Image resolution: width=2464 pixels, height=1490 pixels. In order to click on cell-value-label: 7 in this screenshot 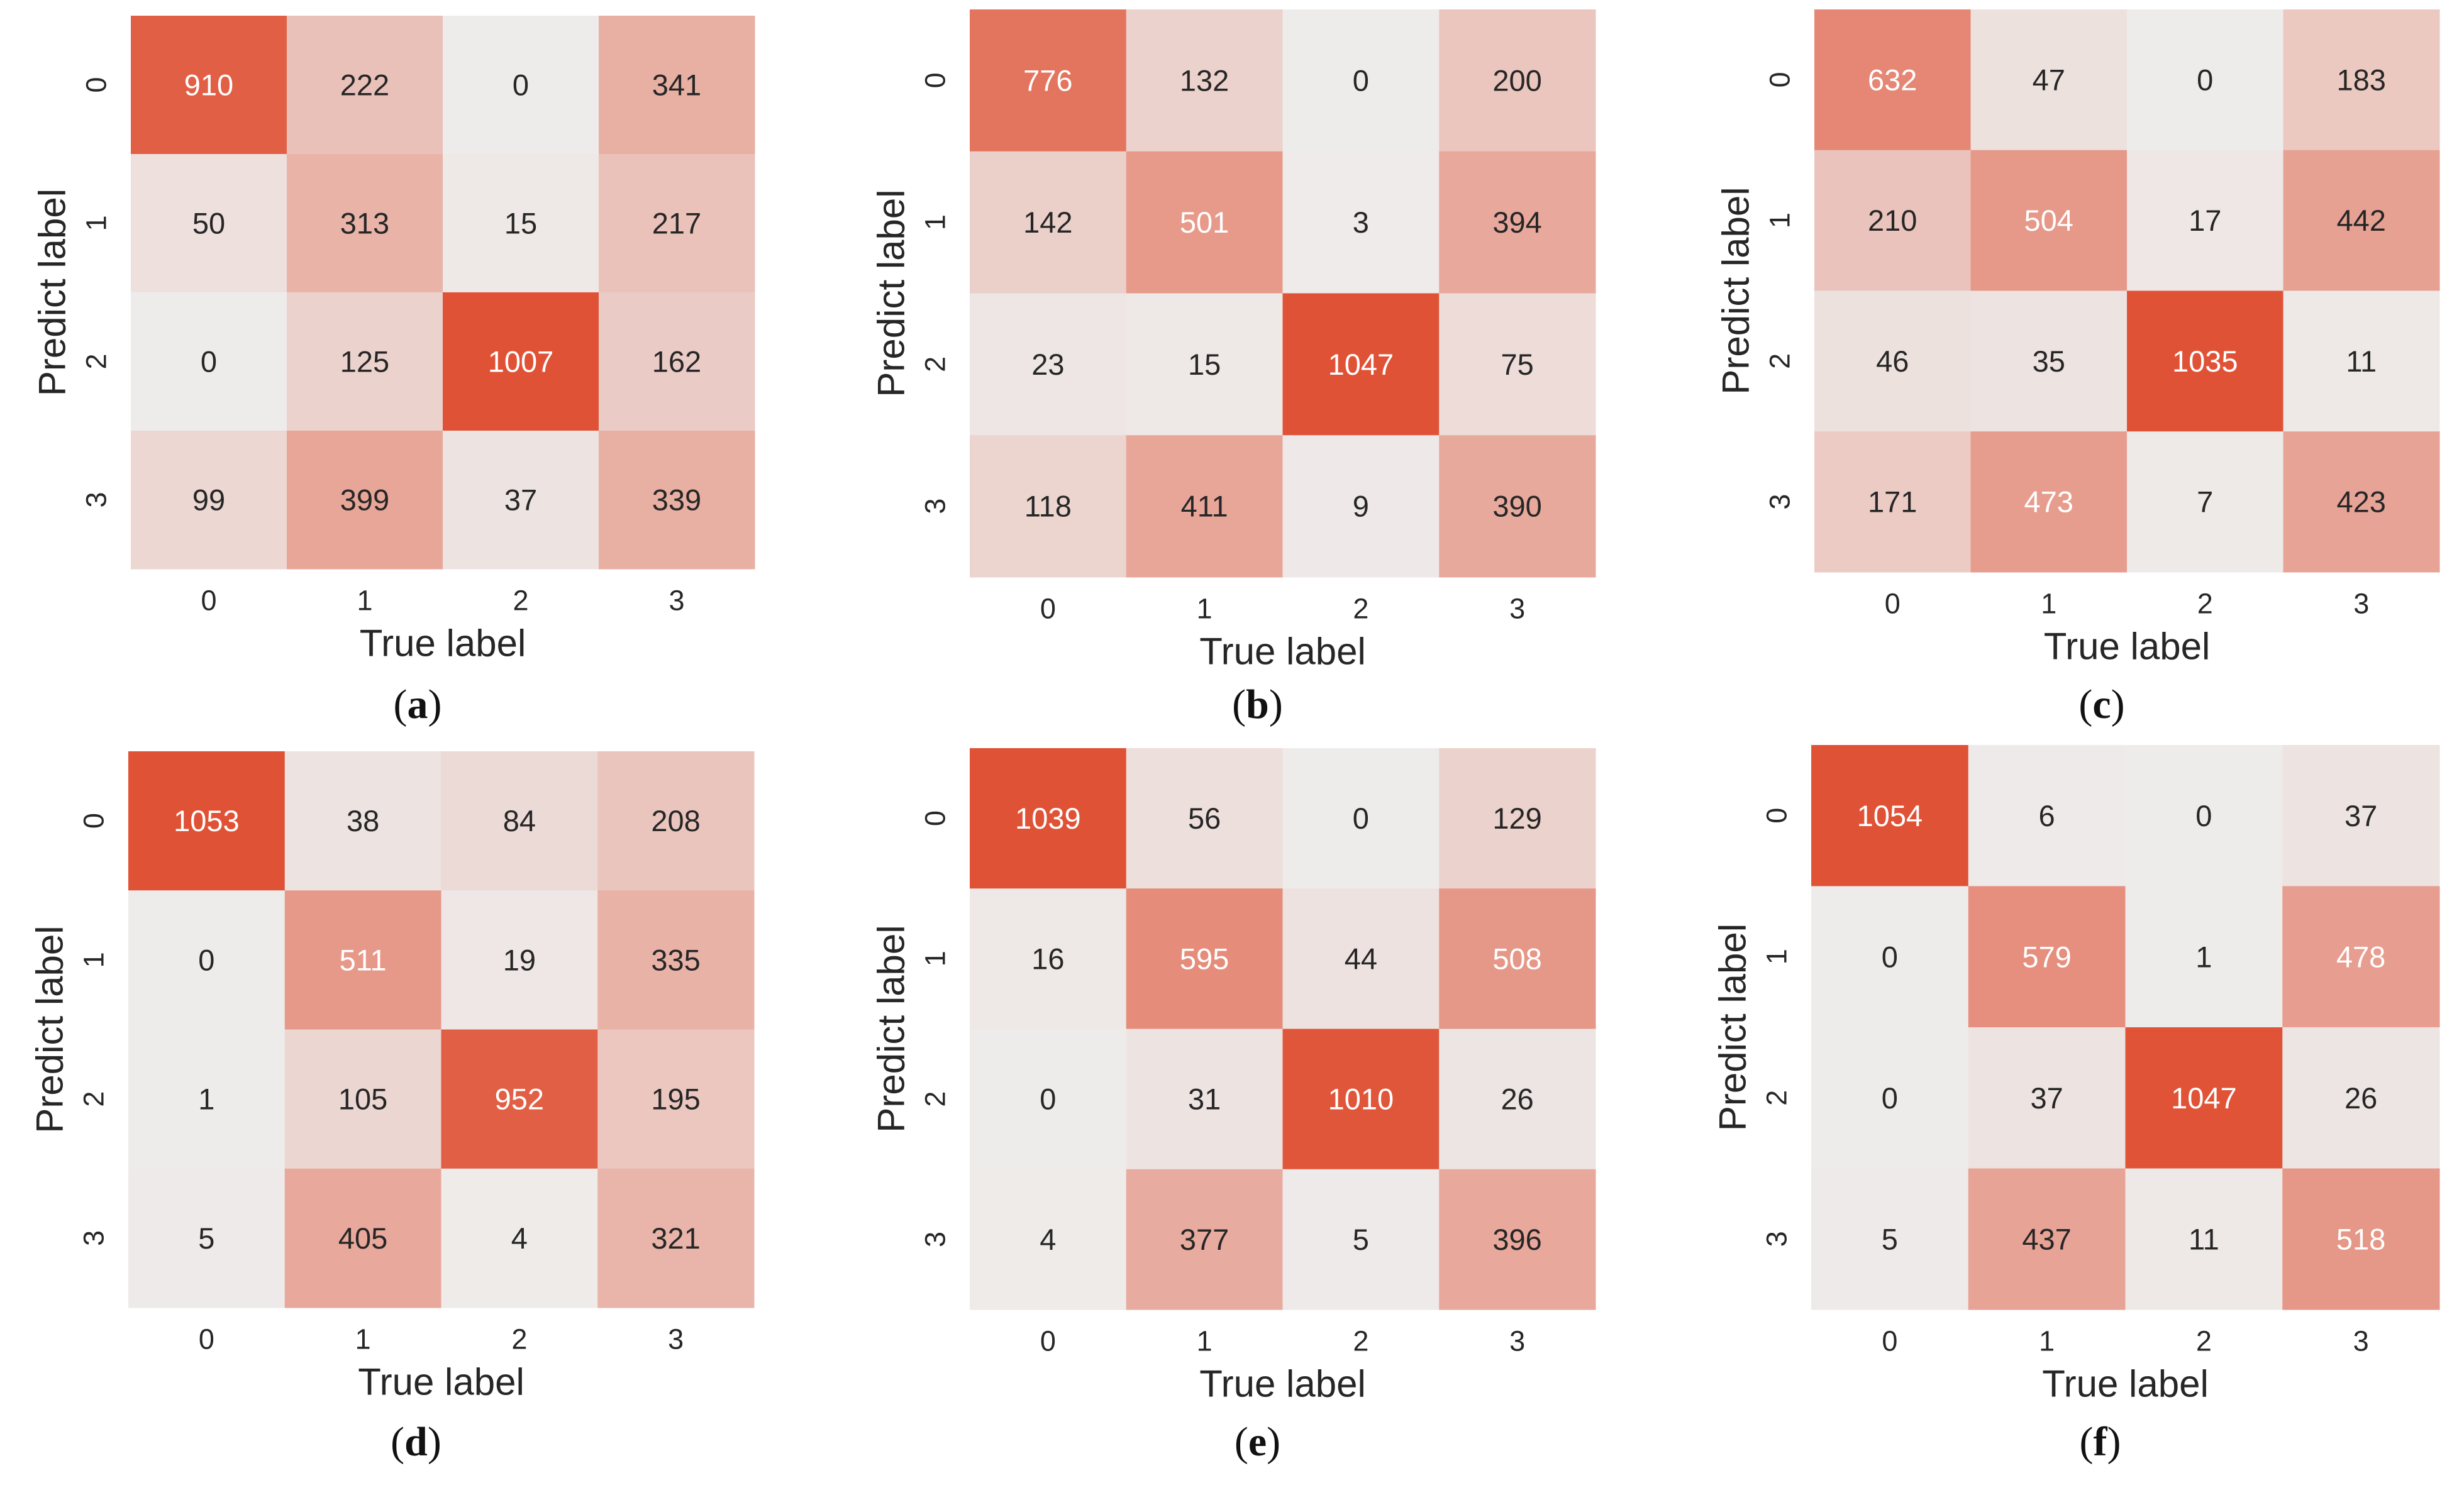, I will do `click(2205, 502)`.